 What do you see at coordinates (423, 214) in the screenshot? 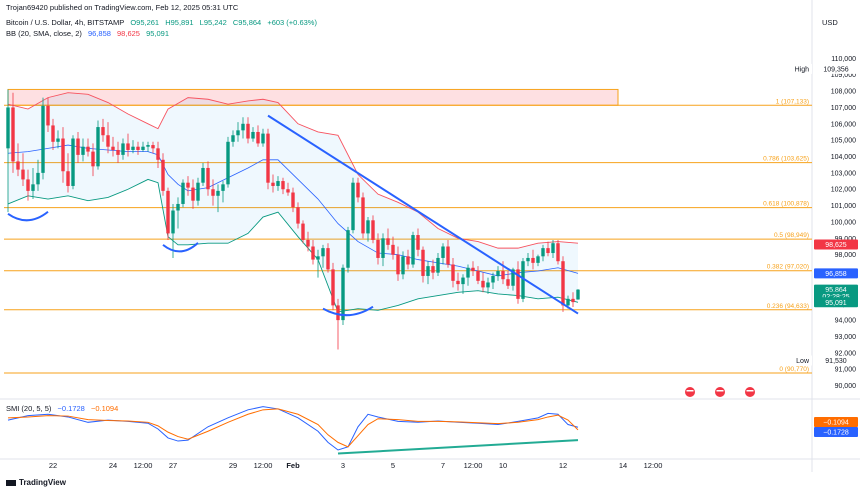
I see `descending-trendline` at bounding box center [423, 214].